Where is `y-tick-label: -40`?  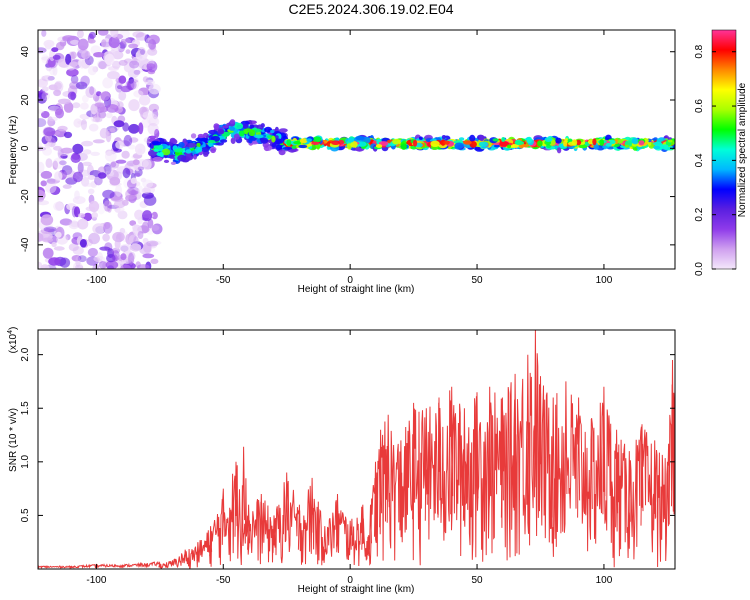
y-tick-label: -40 is located at coordinates (25, 244).